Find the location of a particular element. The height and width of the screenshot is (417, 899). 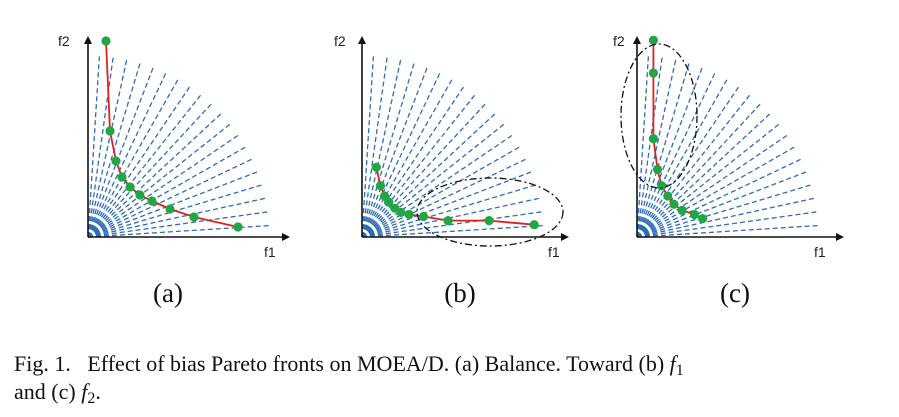

caption-subscript-1: 1 is located at coordinates (679, 370).